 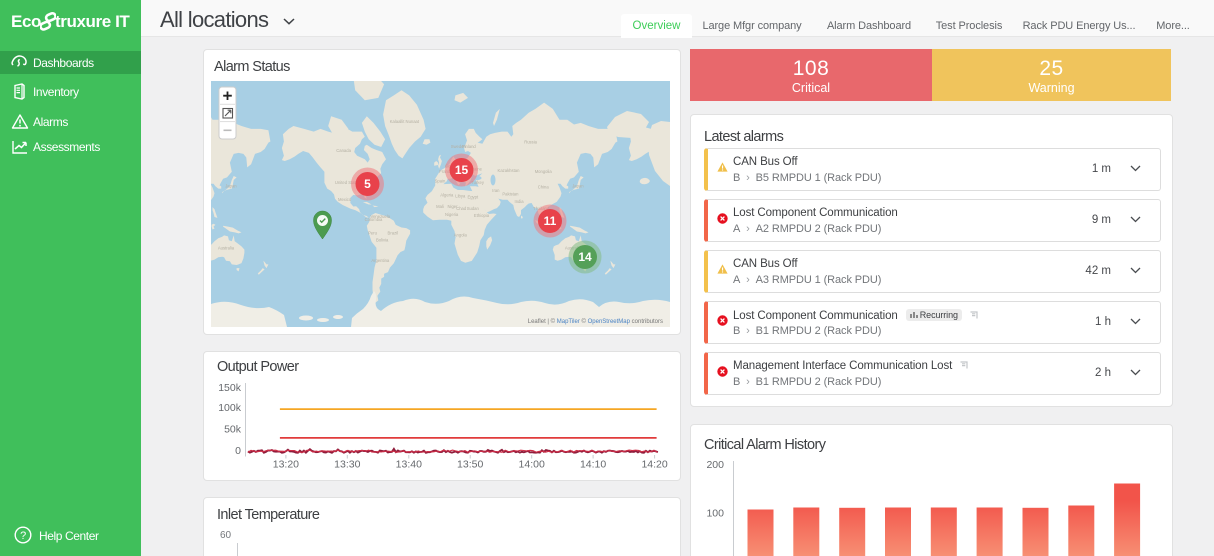 What do you see at coordinates (405, 121) in the screenshot?
I see `svg-text: Kalaallit Nunaat` at bounding box center [405, 121].